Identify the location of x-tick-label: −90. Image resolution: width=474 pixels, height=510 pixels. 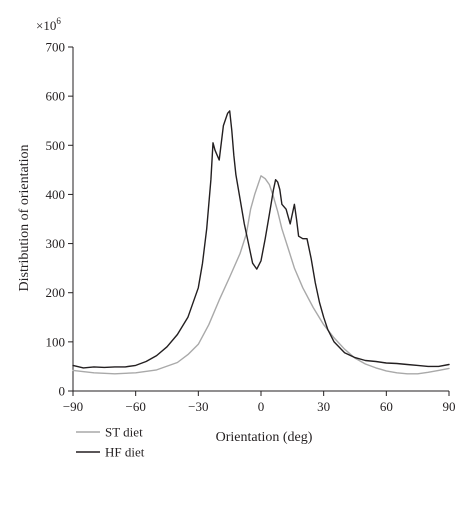
(73, 406).